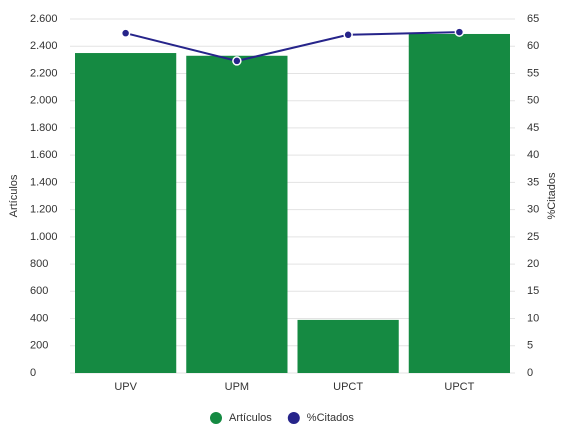 This screenshot has width=562, height=425. What do you see at coordinates (237, 387) in the screenshot?
I see `x-tick-label: UPM` at bounding box center [237, 387].